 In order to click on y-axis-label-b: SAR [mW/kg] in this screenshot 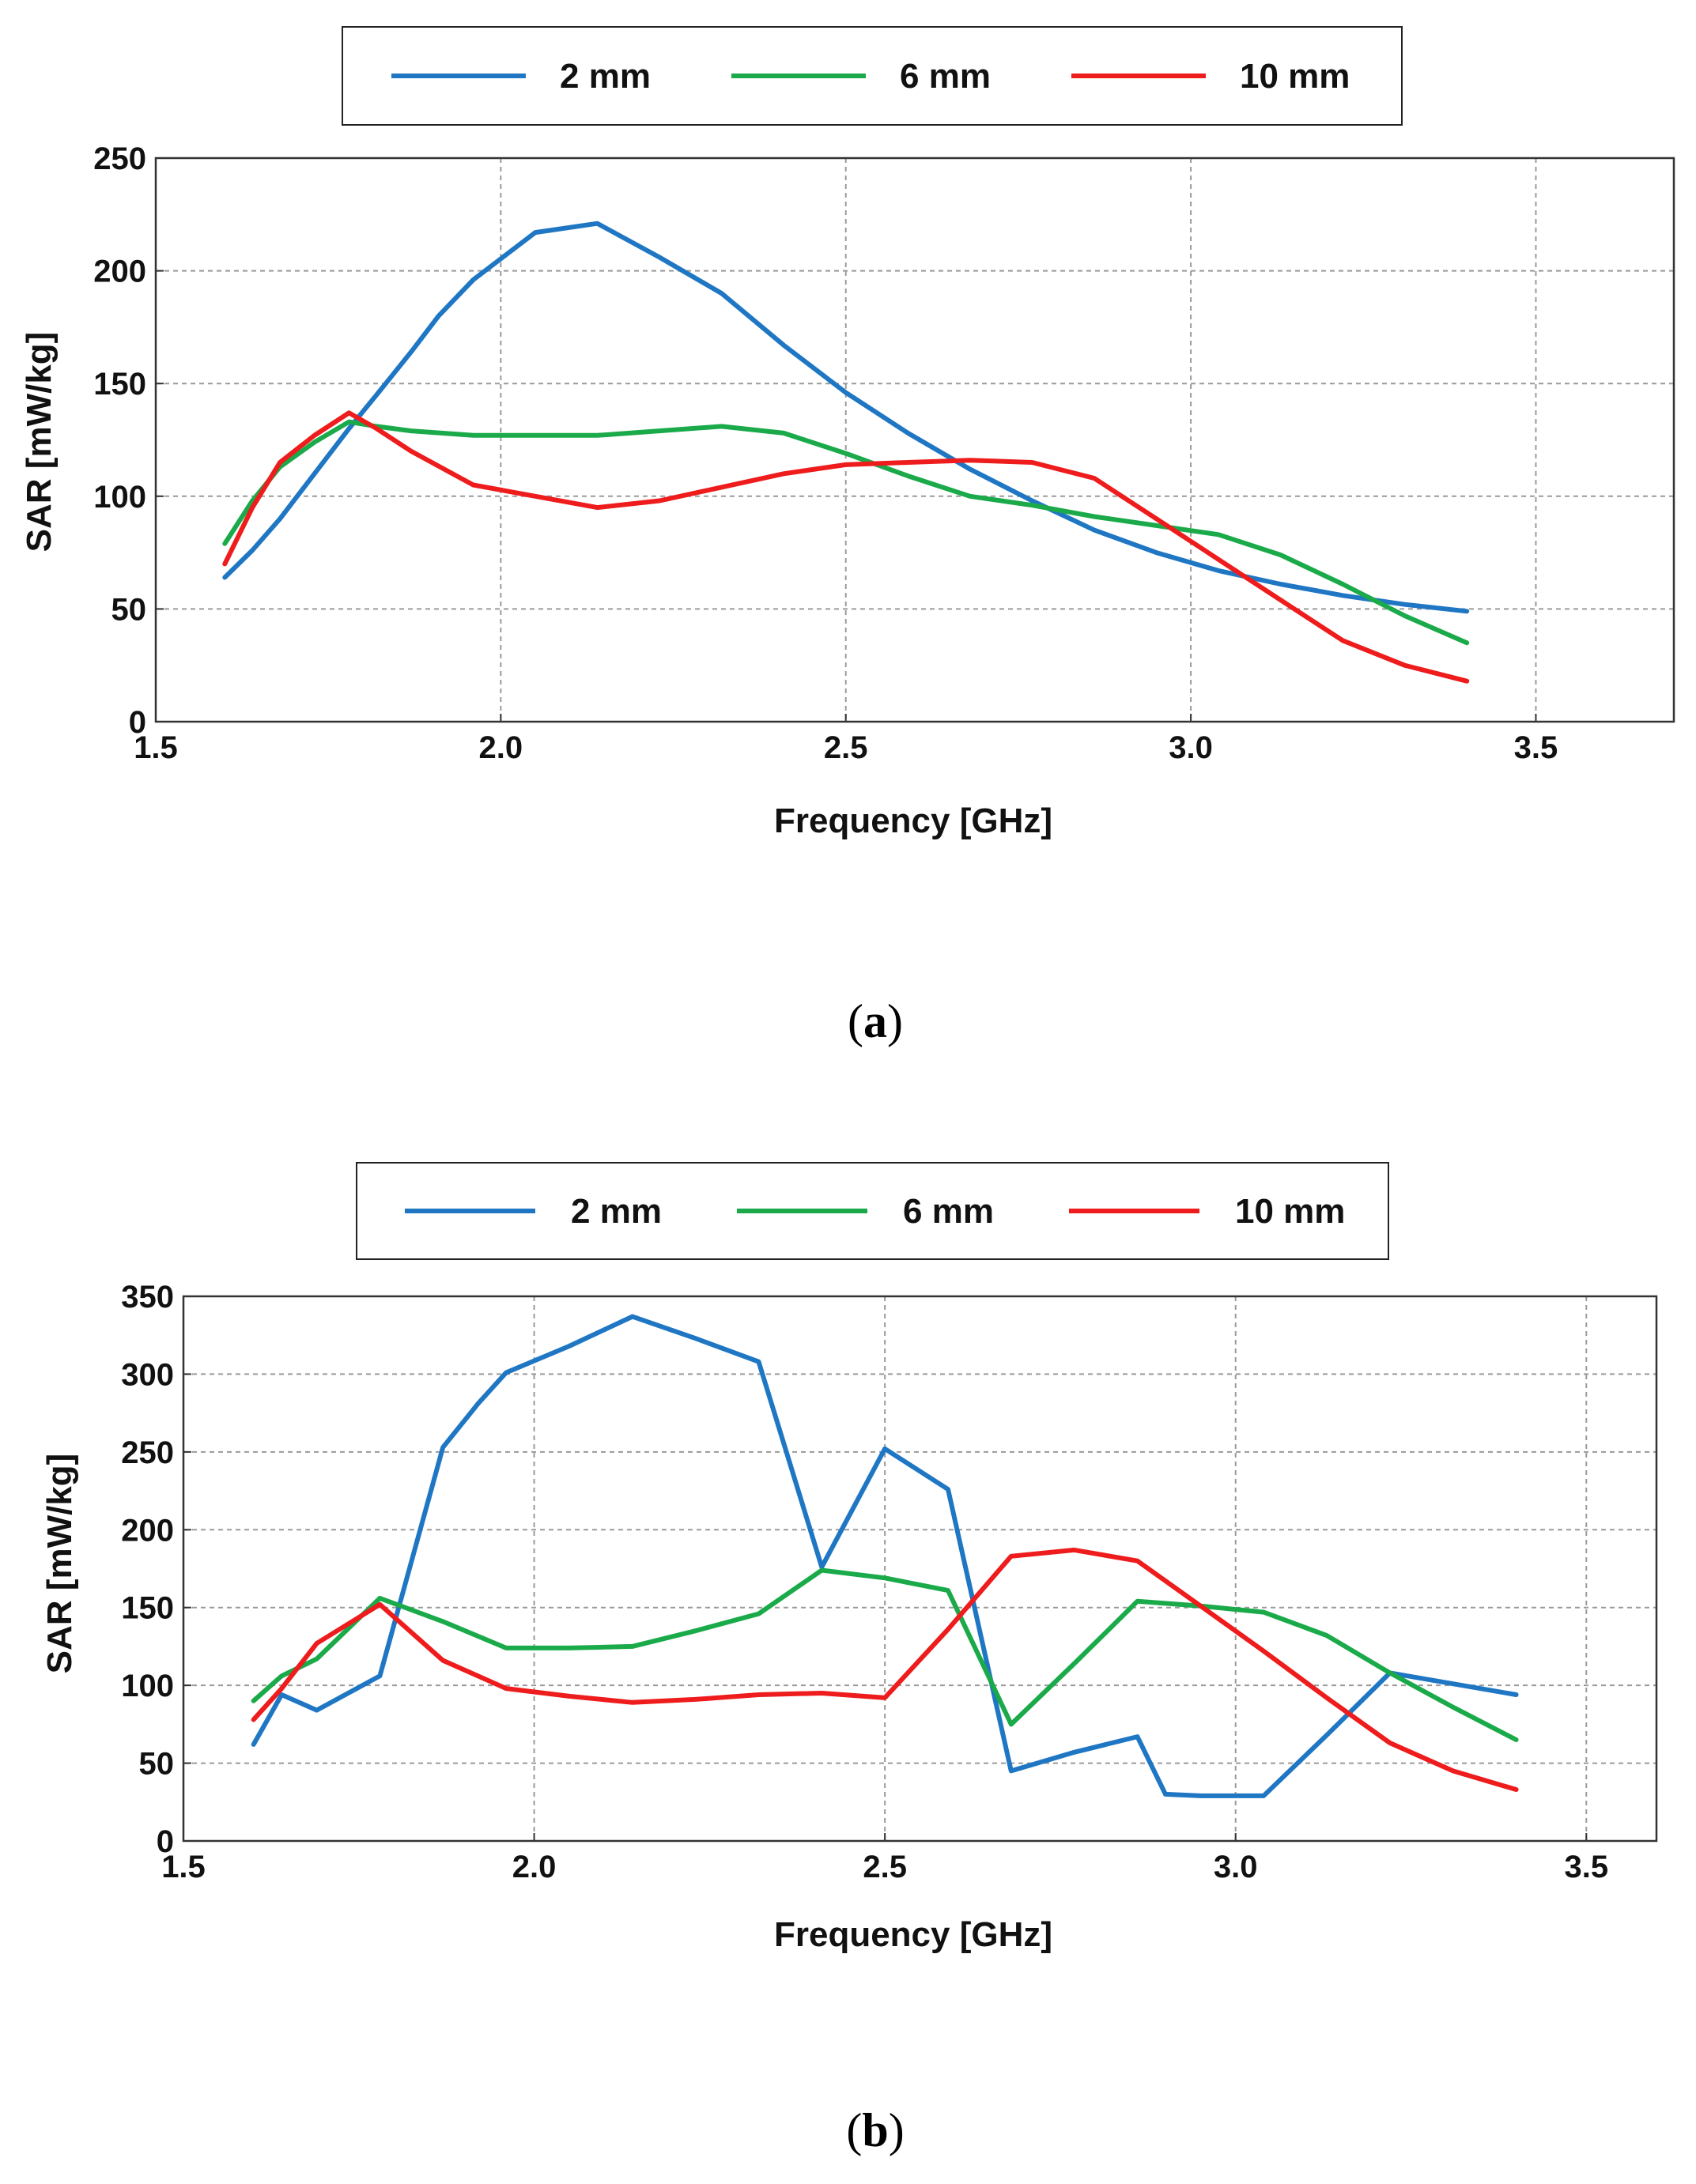, I will do `click(59, 1564)`.